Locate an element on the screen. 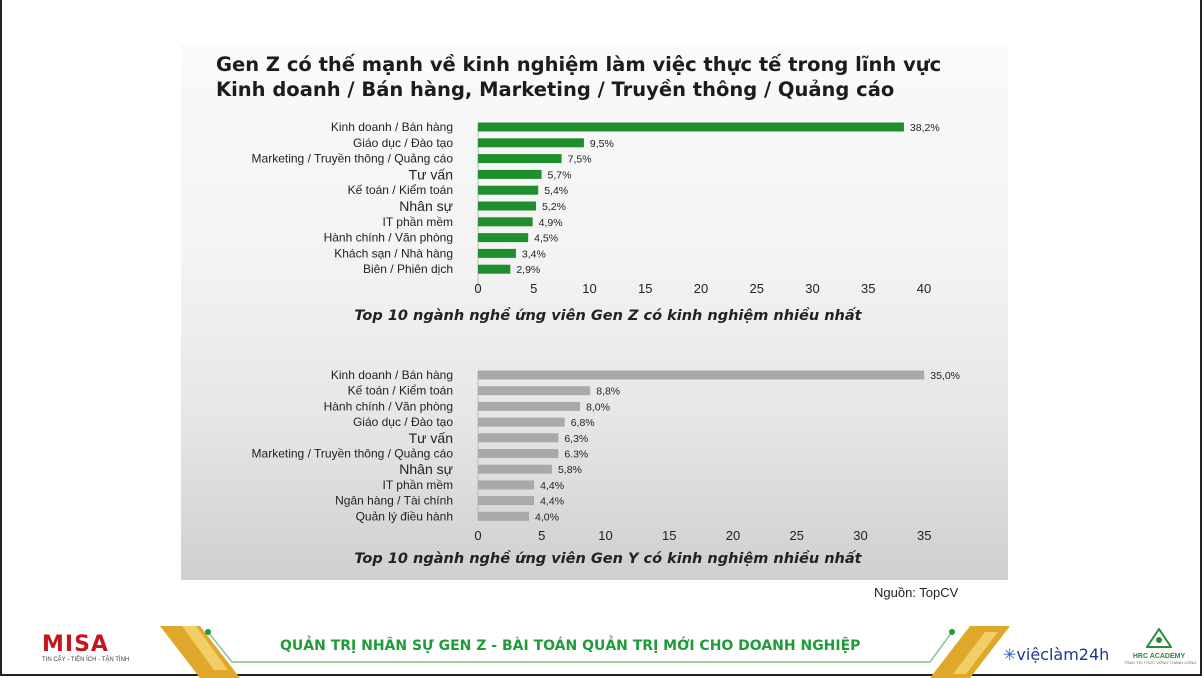 The height and width of the screenshot is (678, 1204). banner-outline is located at coordinates (580, 647).